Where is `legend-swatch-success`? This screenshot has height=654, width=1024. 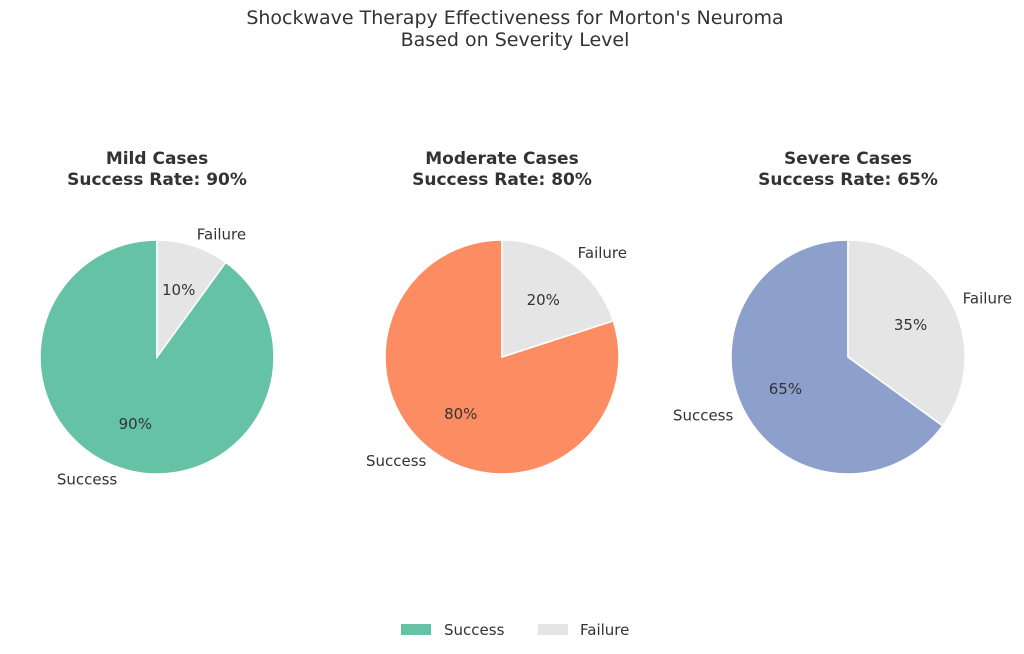
legend-swatch-success is located at coordinates (416, 629).